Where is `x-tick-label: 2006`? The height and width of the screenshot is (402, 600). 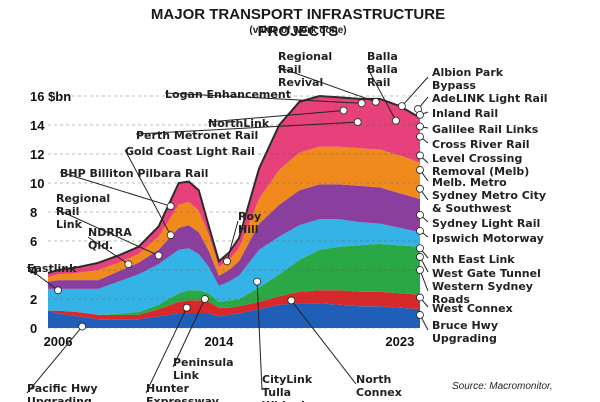
x-tick-label: 2006 is located at coordinates (58, 341).